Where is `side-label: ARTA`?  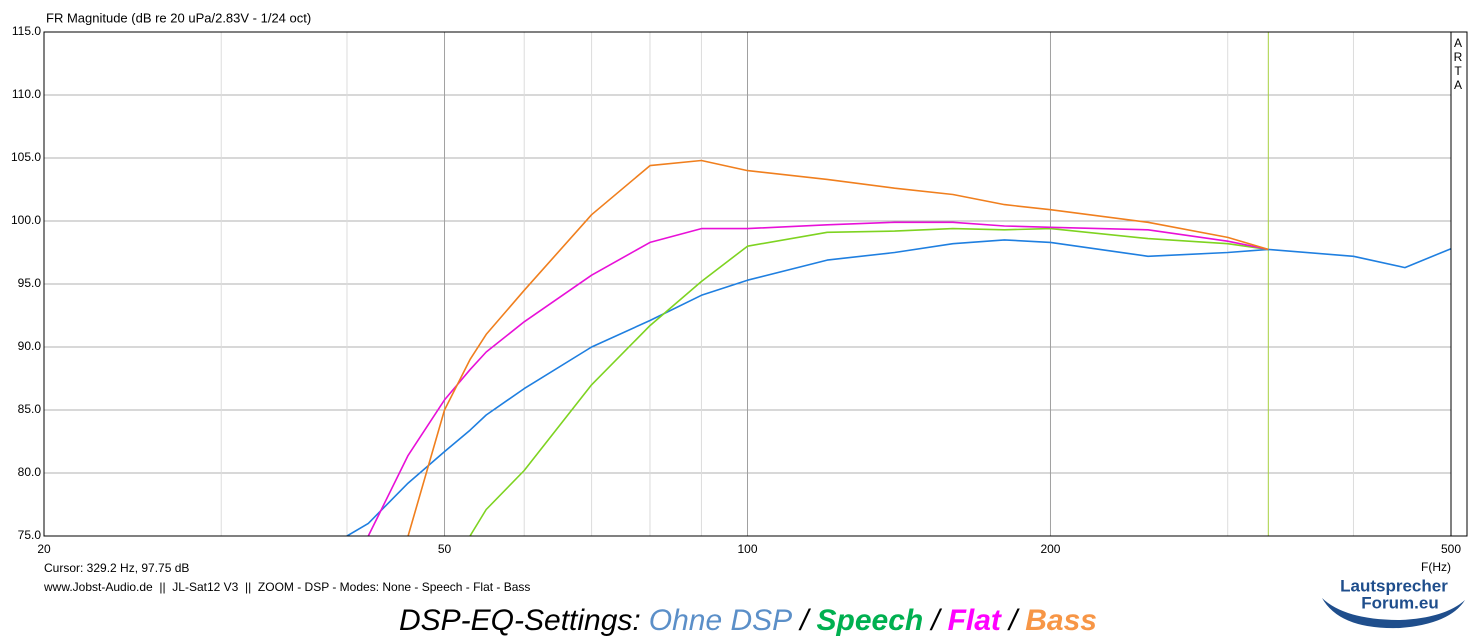 side-label: ARTA is located at coordinates (1458, 64).